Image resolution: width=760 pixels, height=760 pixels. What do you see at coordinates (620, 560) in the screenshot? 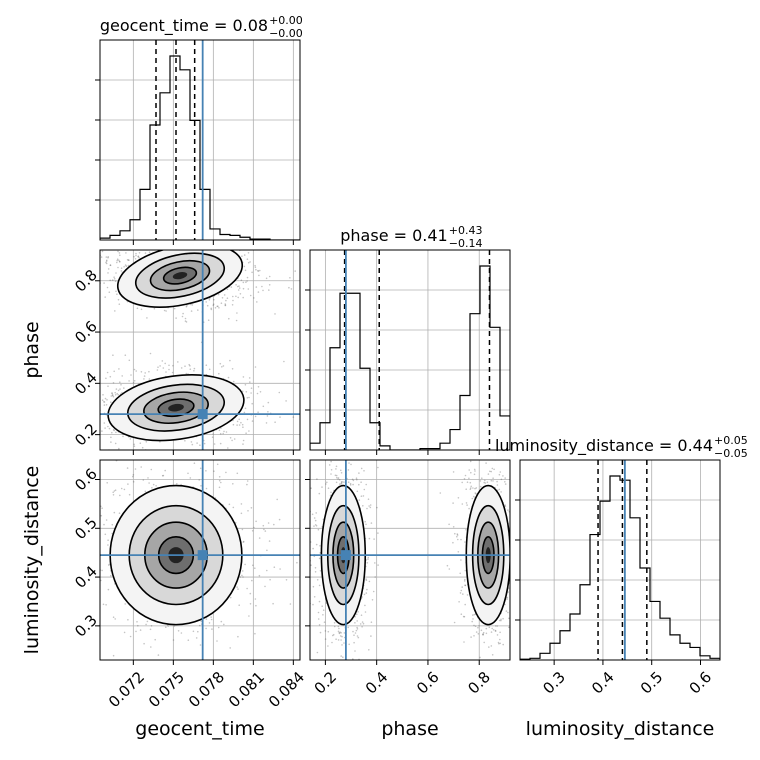
I see `hist-panel-luminosity_distance-plot-area` at bounding box center [620, 560].